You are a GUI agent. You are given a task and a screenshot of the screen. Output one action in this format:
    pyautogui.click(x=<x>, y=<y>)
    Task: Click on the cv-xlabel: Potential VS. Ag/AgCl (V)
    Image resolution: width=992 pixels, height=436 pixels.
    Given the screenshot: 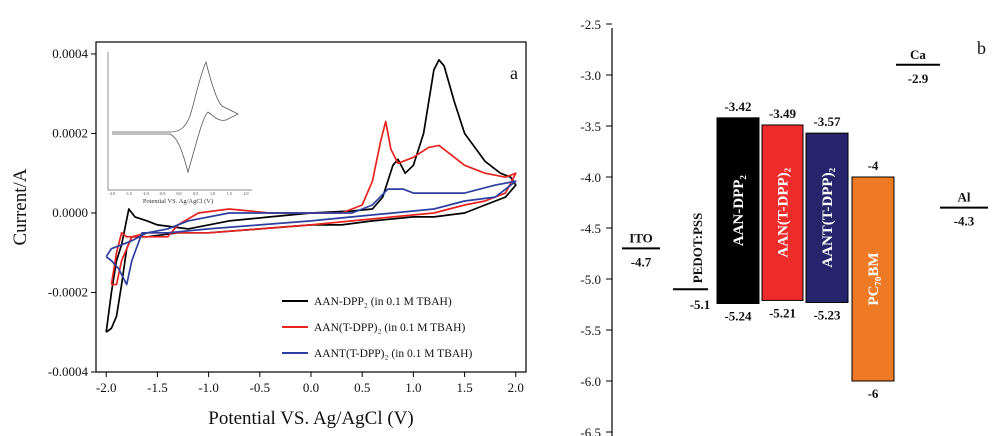 What is the action you would take?
    pyautogui.click(x=311, y=418)
    